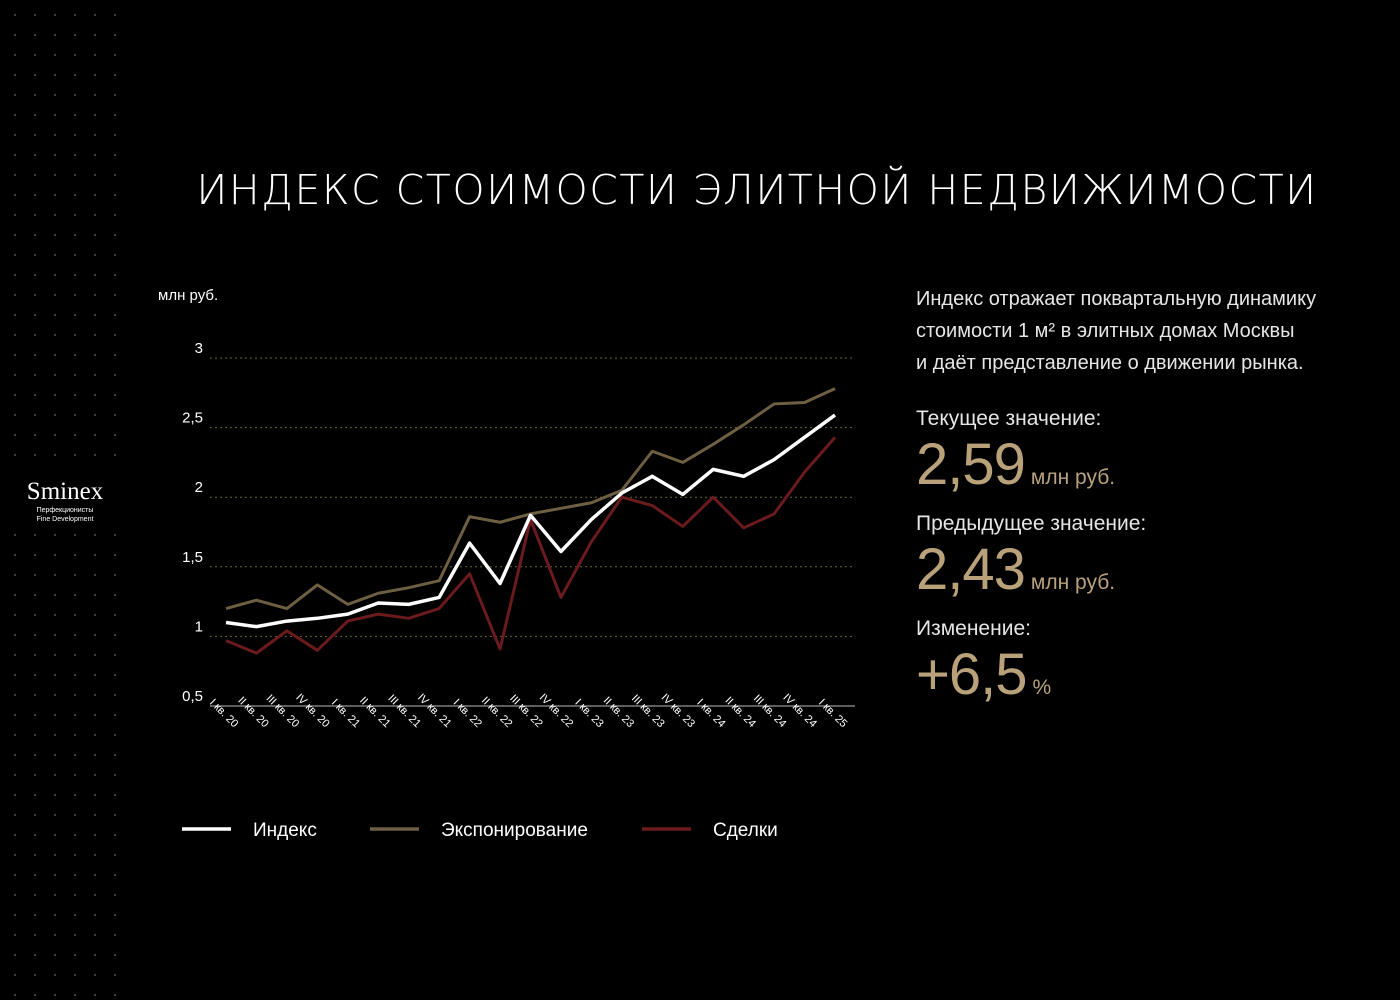 Image resolution: width=1400 pixels, height=1000 pixels. I want to click on current-value: 2,59, so click(971, 464).